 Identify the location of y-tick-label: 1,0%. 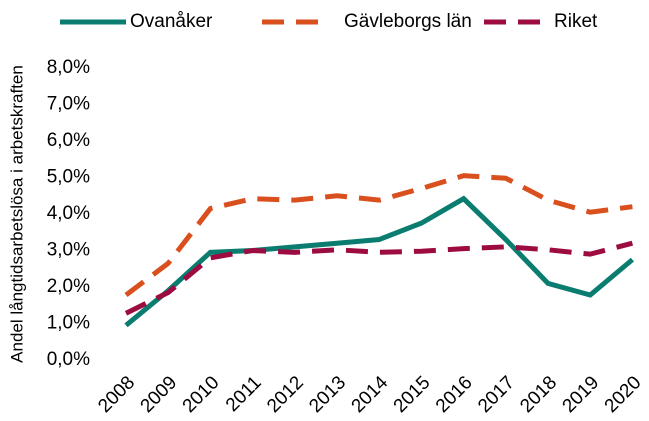
(68, 323).